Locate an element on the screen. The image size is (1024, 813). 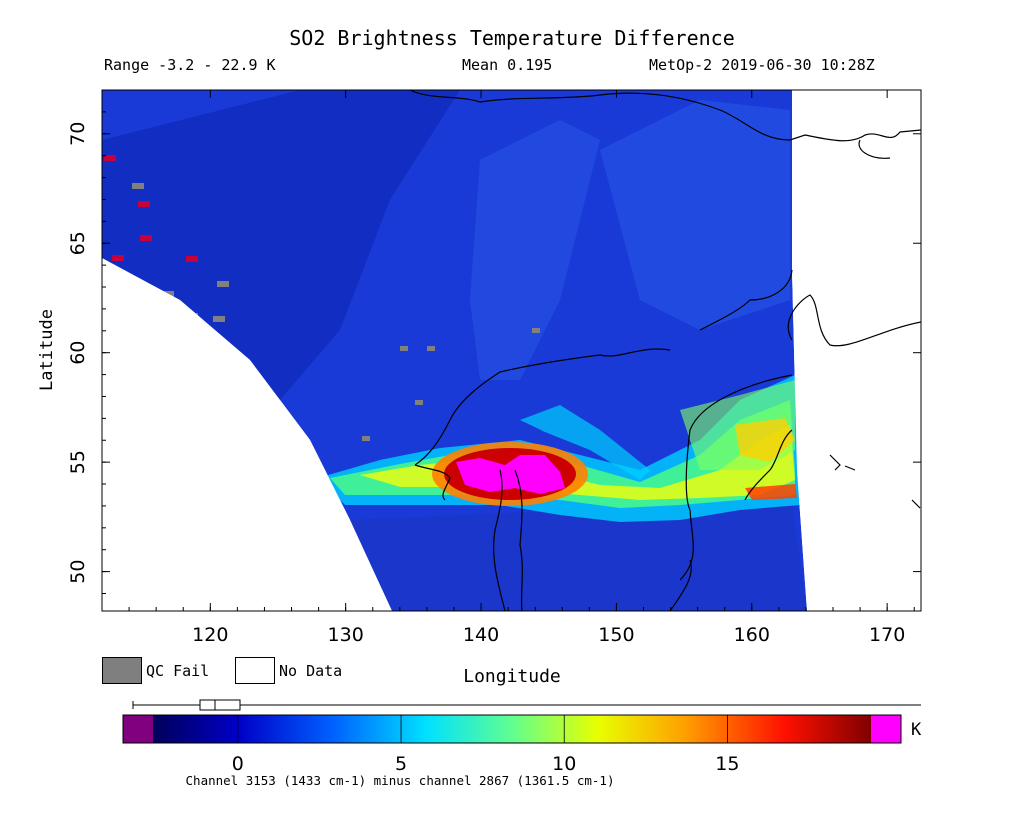
colorbar-tick-label: 0 is located at coordinates (238, 764).